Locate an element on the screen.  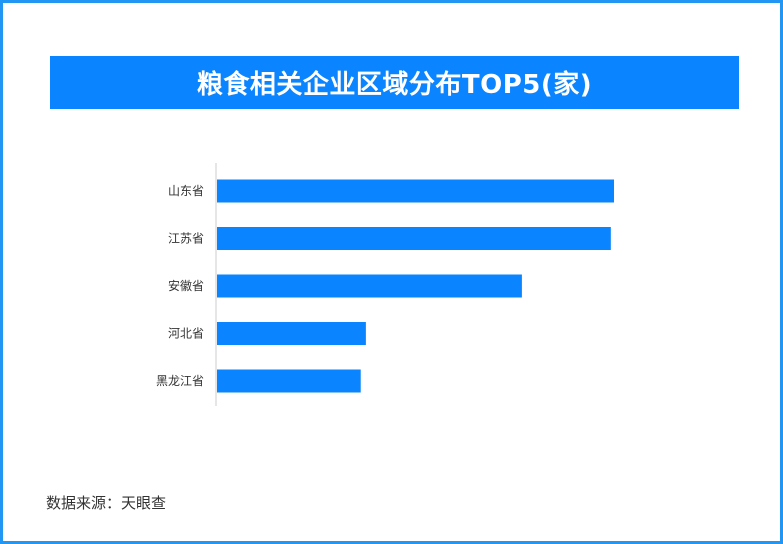
category-label: 黑龙江省 is located at coordinates (180, 381).